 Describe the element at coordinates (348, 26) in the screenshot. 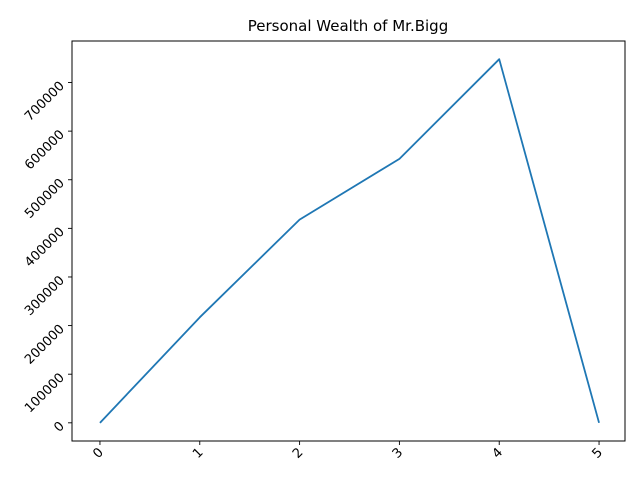

I see `chart-title: Personal Wealth of Mr.Bigg` at that location.